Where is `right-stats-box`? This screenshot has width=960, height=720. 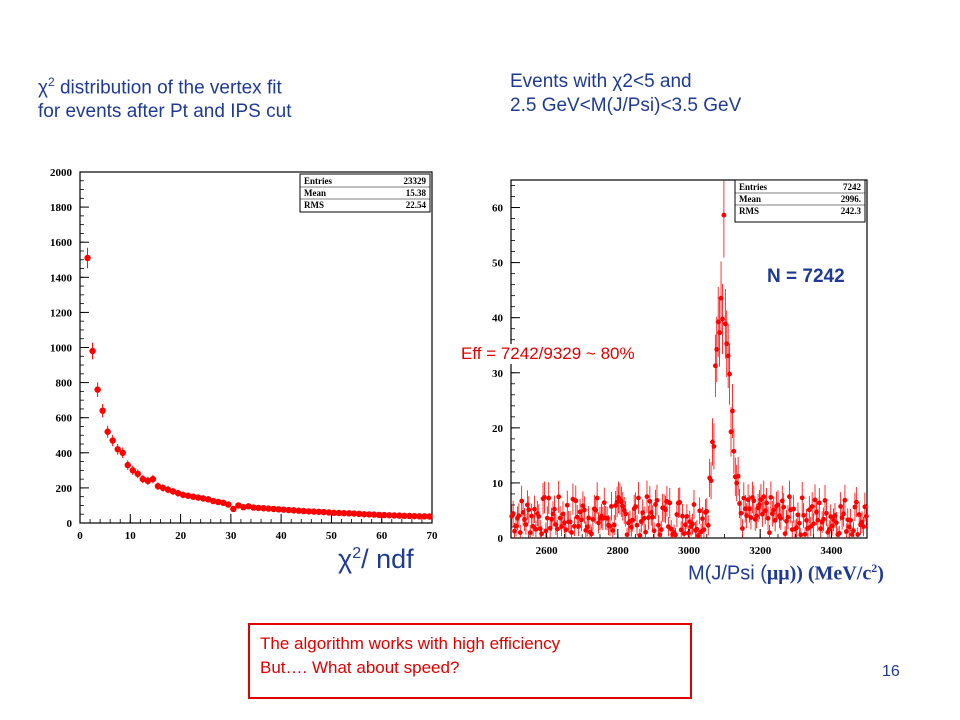 right-stats-box is located at coordinates (800, 201).